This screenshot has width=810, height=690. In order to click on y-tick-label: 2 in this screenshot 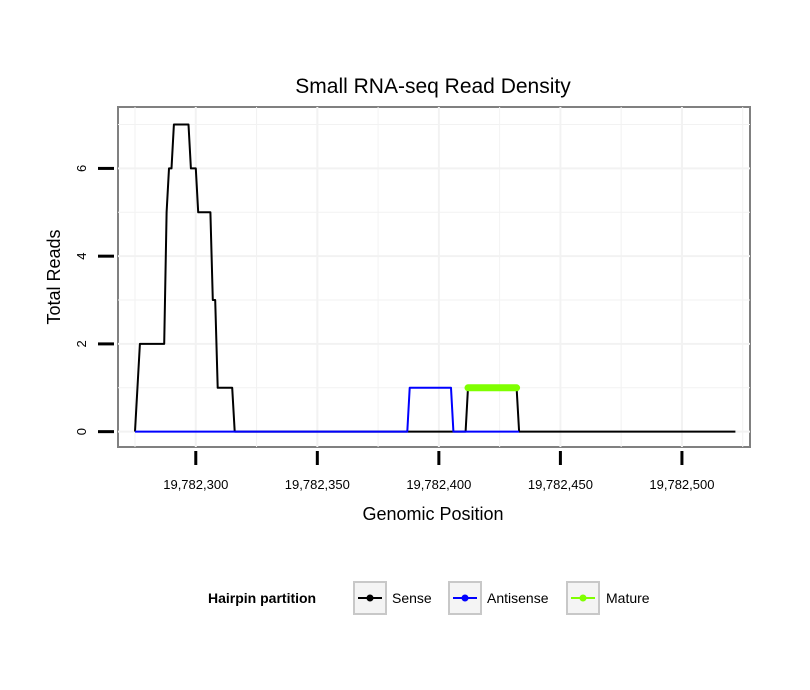, I will do `click(81, 343)`.